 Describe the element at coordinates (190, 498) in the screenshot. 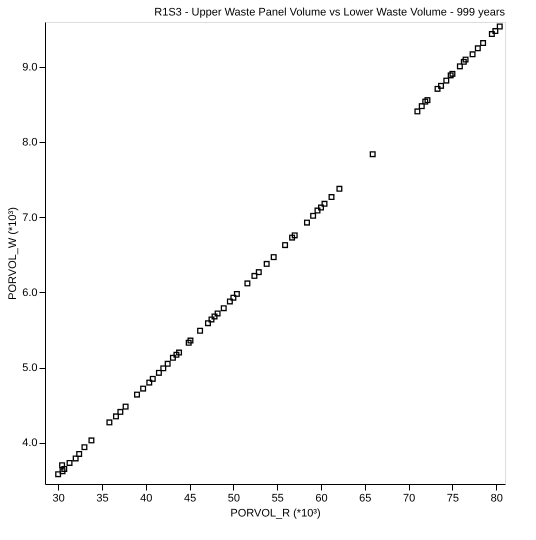

I see `x-tick-label: 45` at that location.